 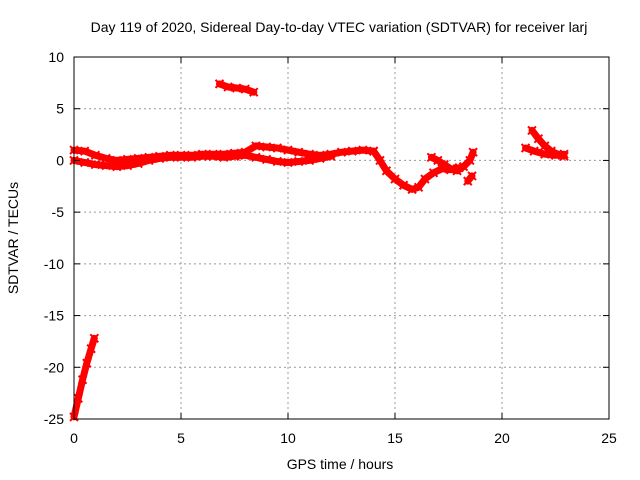 I want to click on x-tick-label: 0, so click(x=74, y=438).